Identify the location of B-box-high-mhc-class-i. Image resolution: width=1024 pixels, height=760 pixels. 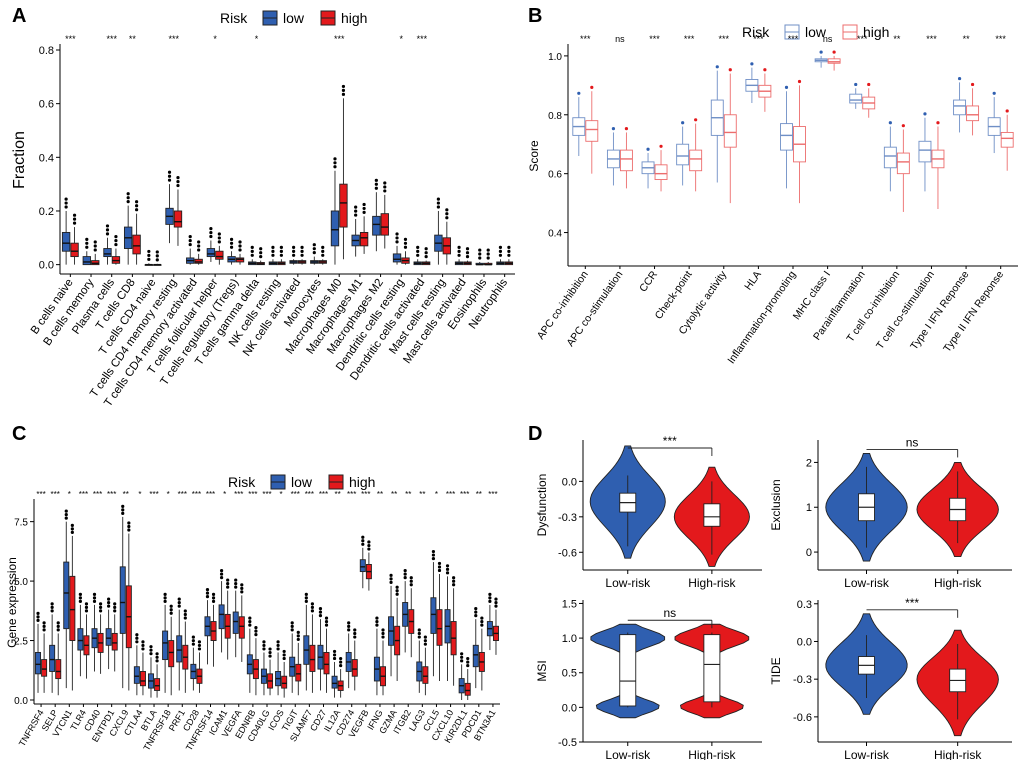
(834, 61).